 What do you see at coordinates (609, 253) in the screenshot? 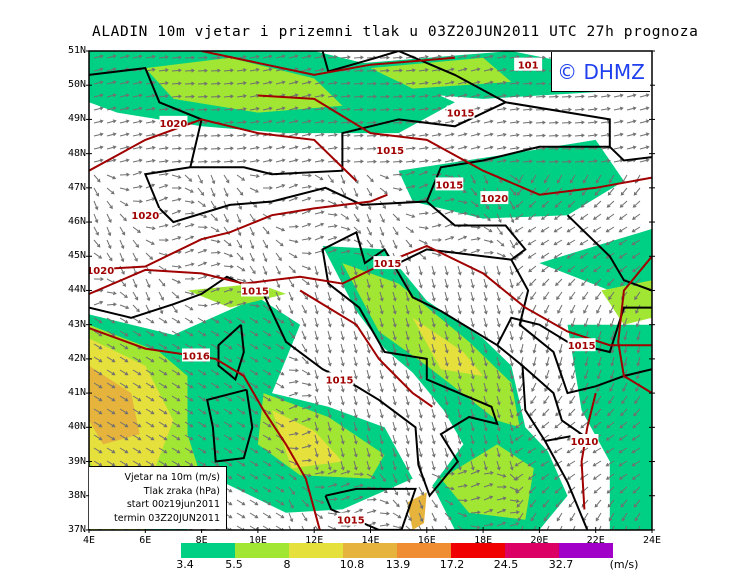
I see `coastline` at bounding box center [609, 253].